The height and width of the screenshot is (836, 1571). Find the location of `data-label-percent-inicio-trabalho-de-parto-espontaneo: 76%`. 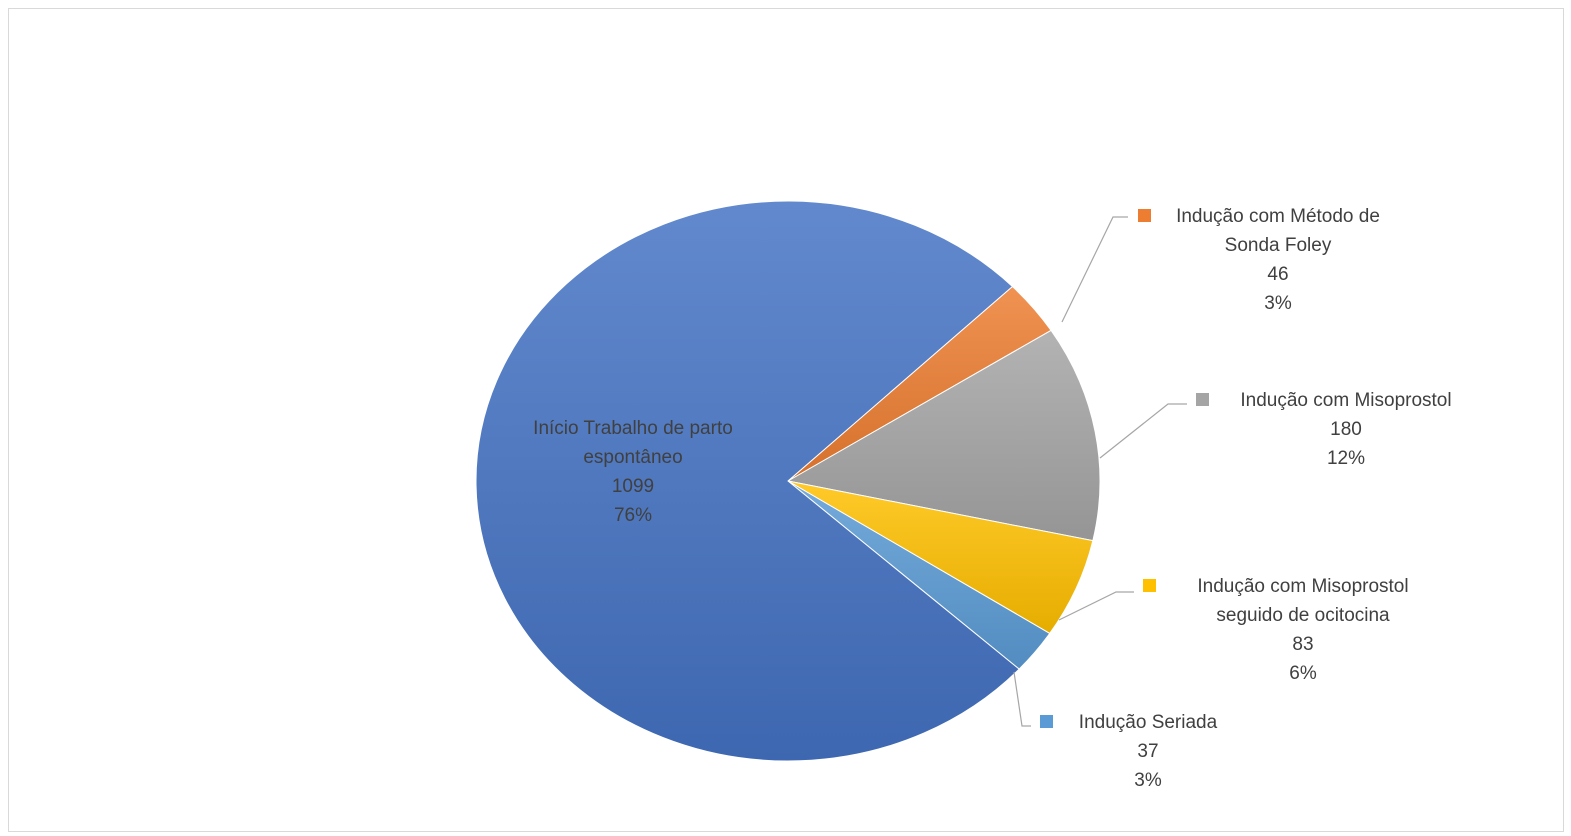

data-label-percent-inicio-trabalho-de-parto-espontaneo: 76% is located at coordinates (633, 515).